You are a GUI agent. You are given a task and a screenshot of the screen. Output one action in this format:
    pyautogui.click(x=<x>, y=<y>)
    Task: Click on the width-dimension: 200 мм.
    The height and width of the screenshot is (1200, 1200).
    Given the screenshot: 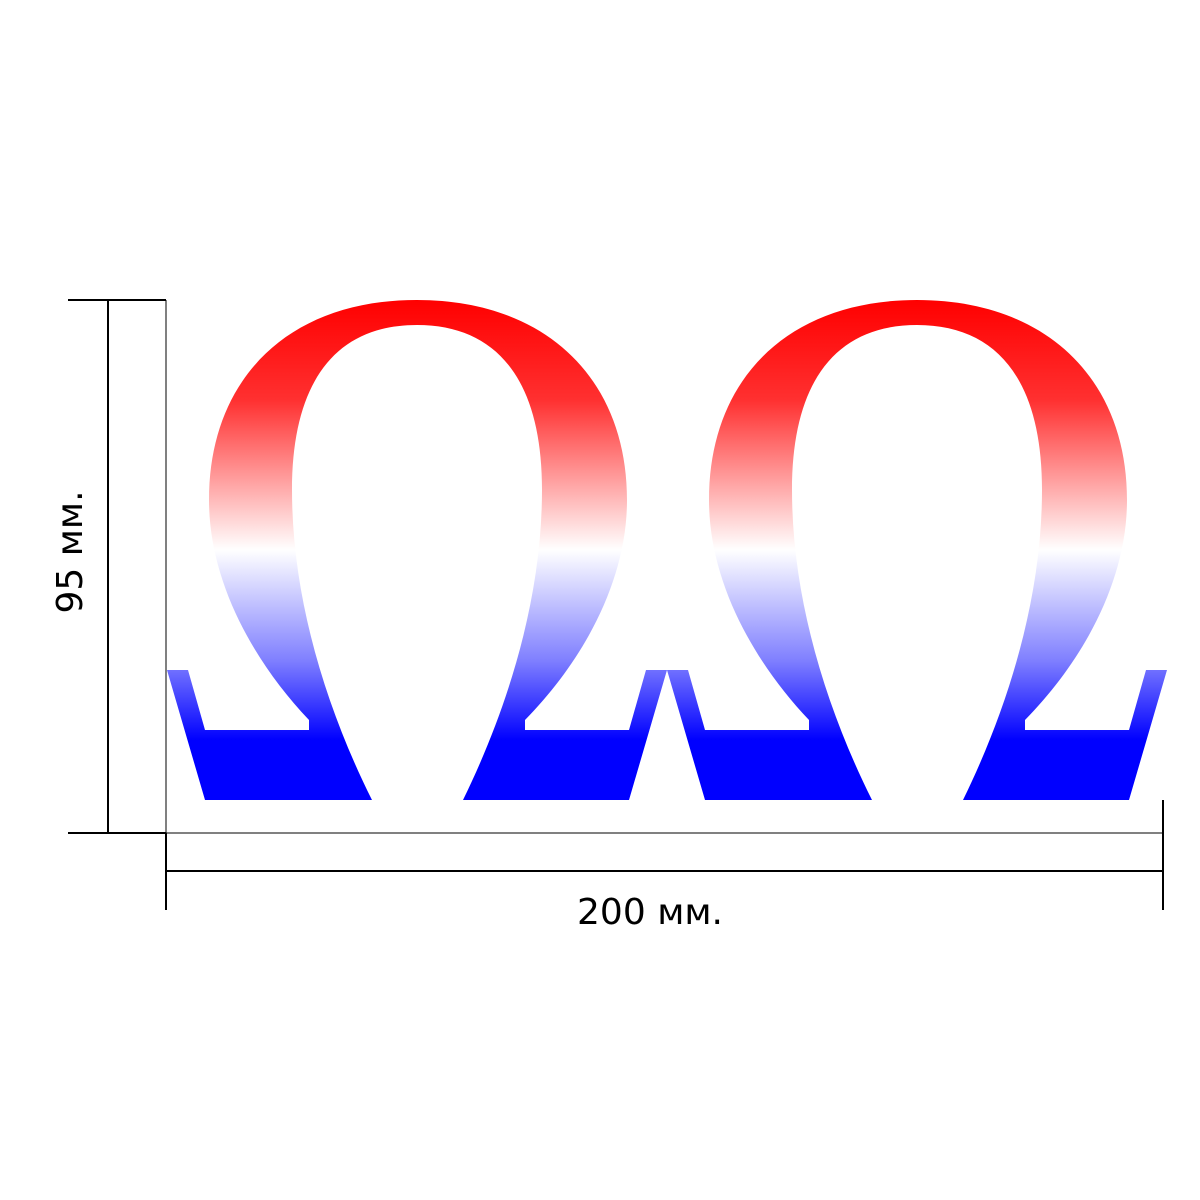 What is the action you would take?
    pyautogui.click(x=664, y=866)
    